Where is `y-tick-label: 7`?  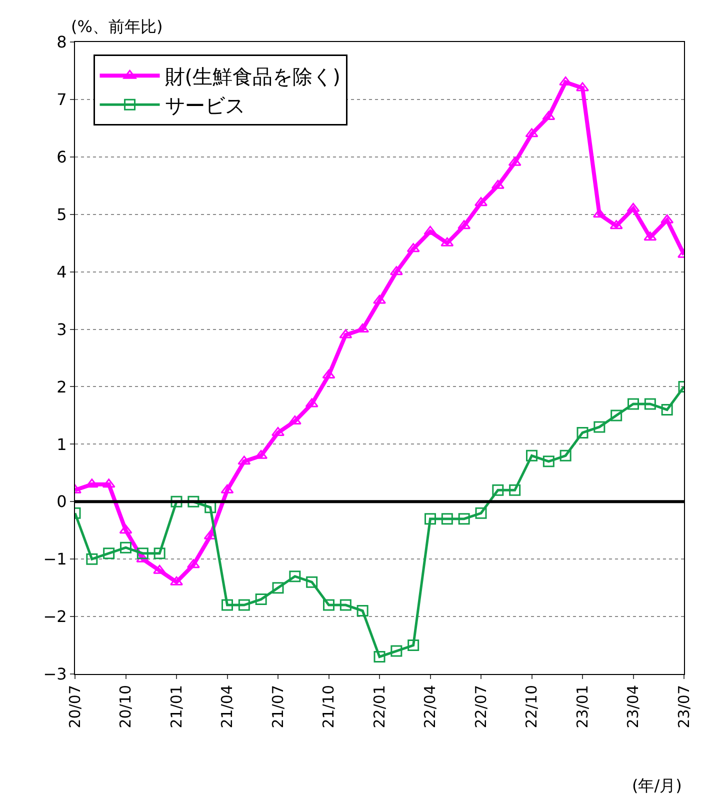
y-tick-label: 7 is located at coordinates (61, 100).